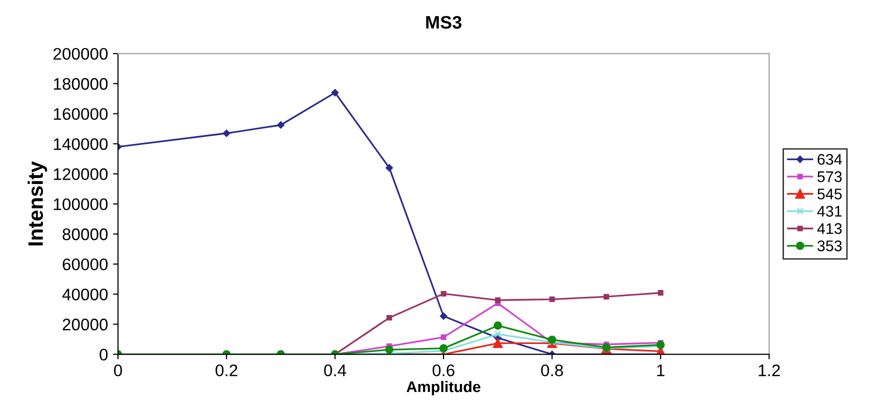 Image resolution: width=874 pixels, height=412 pixels. What do you see at coordinates (81, 144) in the screenshot?
I see `y-tick-label: 140000` at bounding box center [81, 144].